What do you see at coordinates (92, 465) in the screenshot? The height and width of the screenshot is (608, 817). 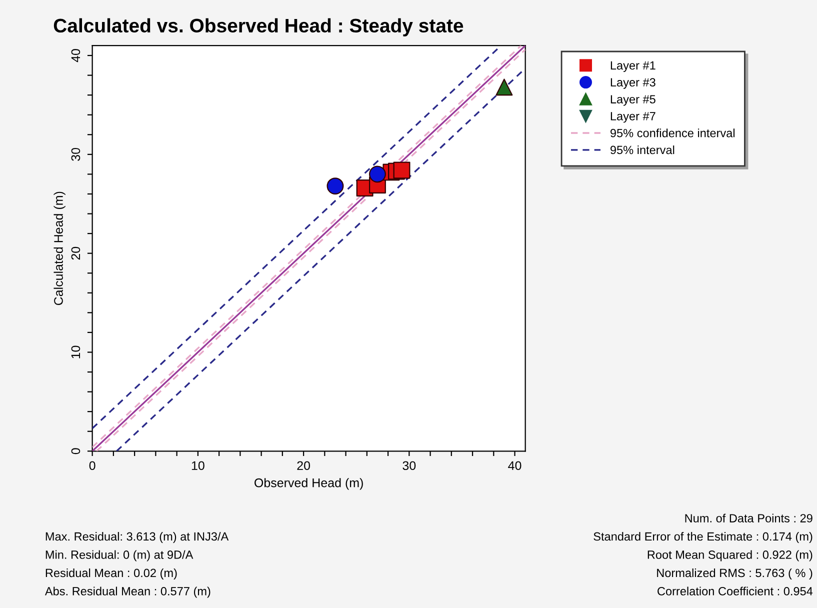 I see `x-tick-label: 0` at bounding box center [92, 465].